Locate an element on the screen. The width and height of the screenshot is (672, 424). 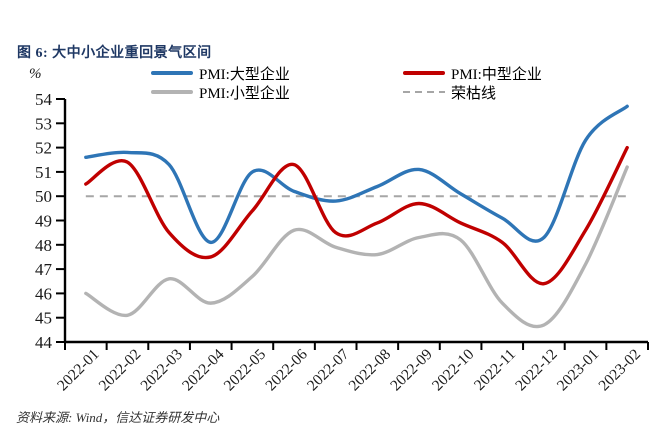
x-tick-label: 2022-12 is located at coordinates (536, 370).